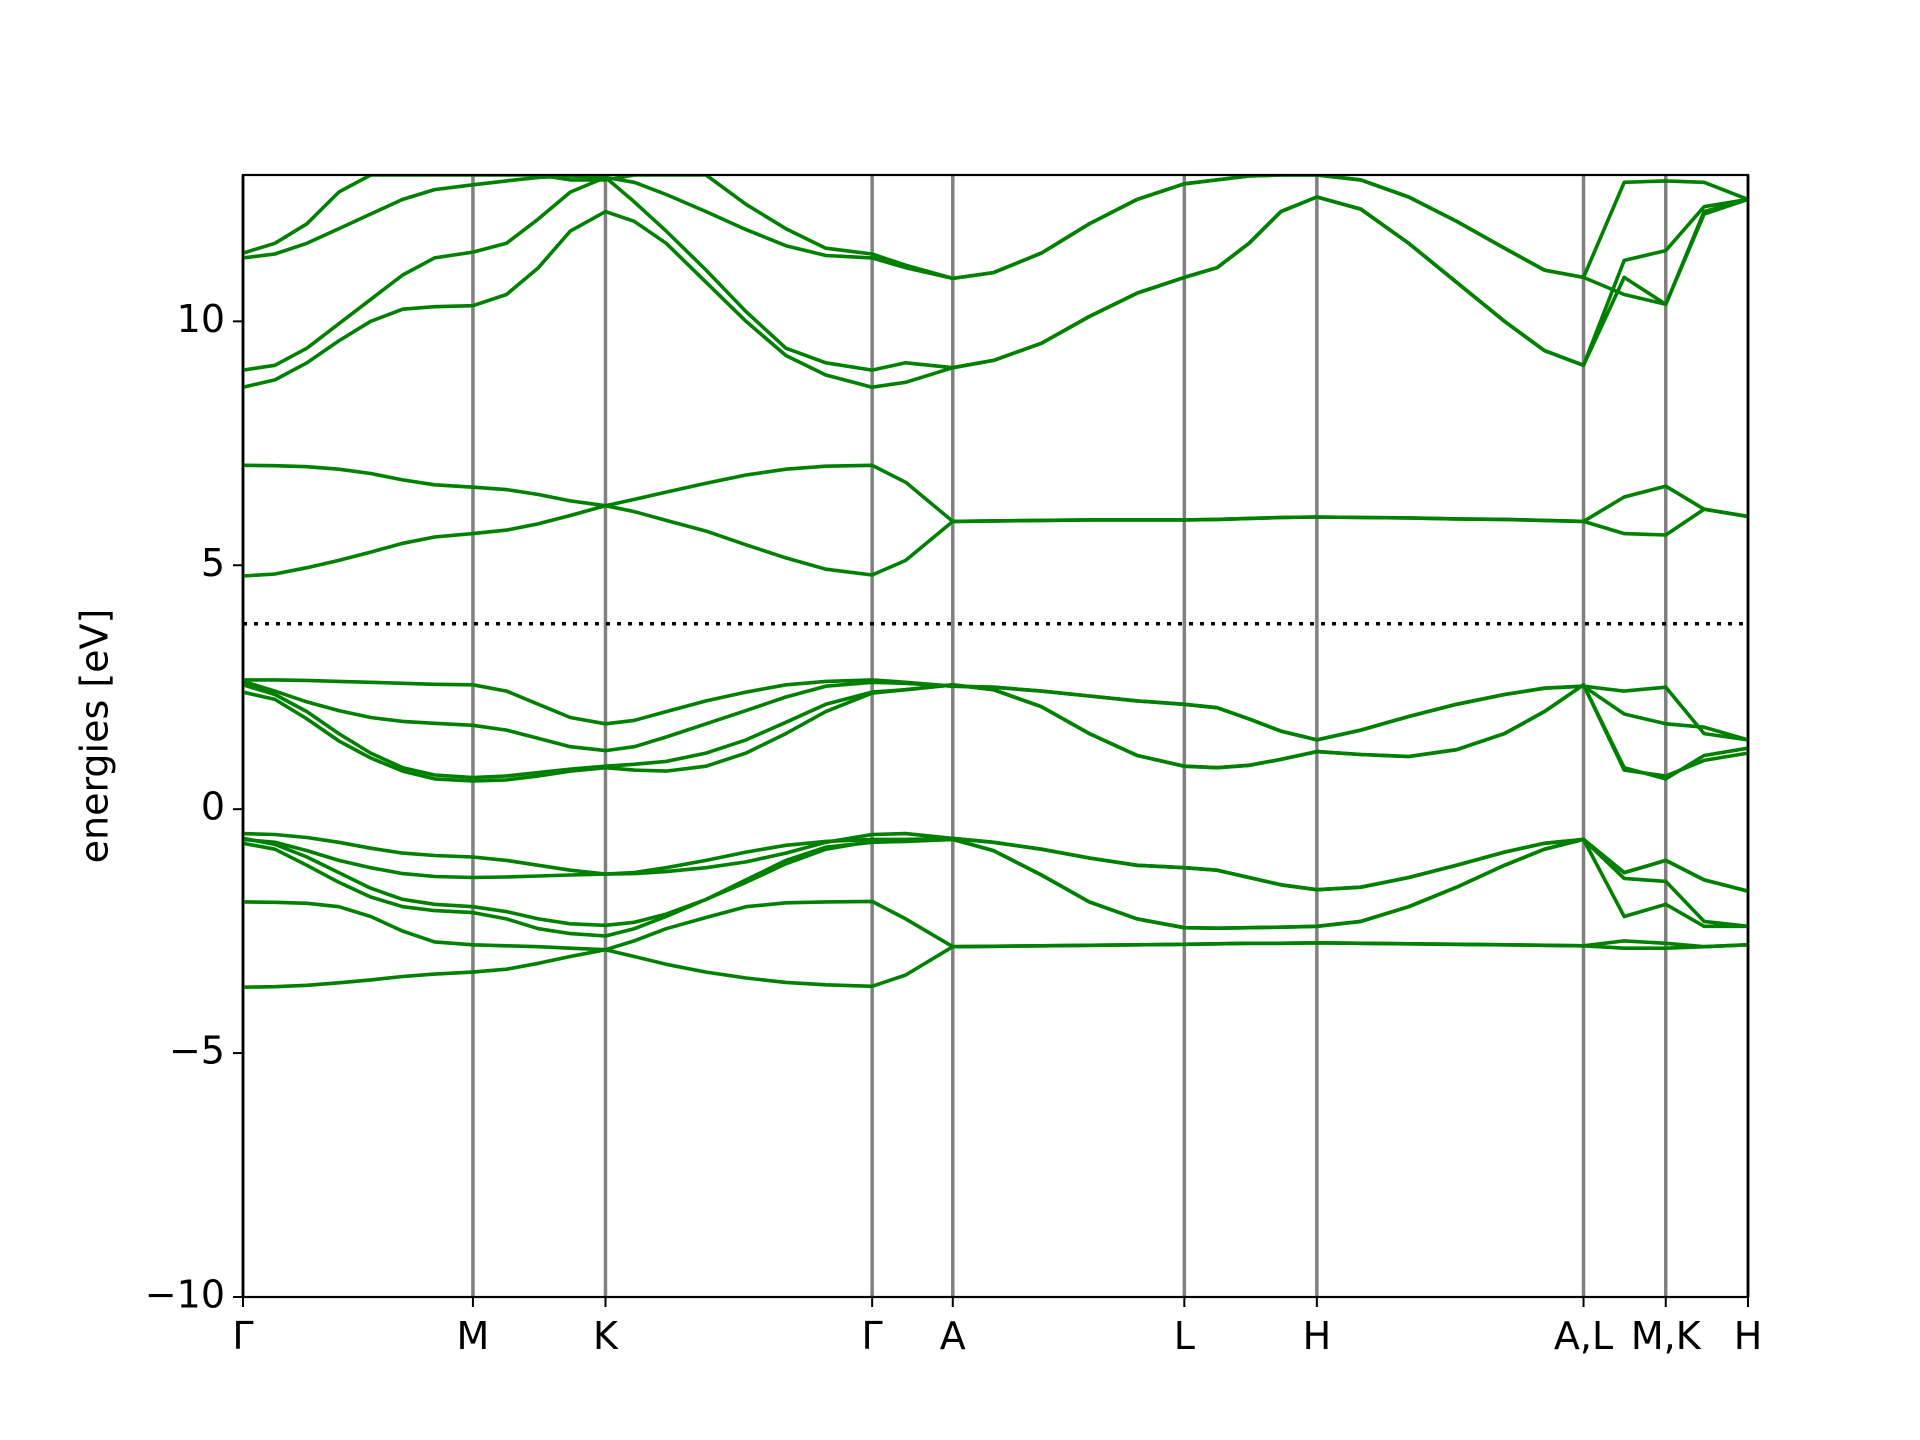 This screenshot has height=1440, width=1920. What do you see at coordinates (1583, 1336) in the screenshot?
I see `x-tick-label-7: A,L` at bounding box center [1583, 1336].